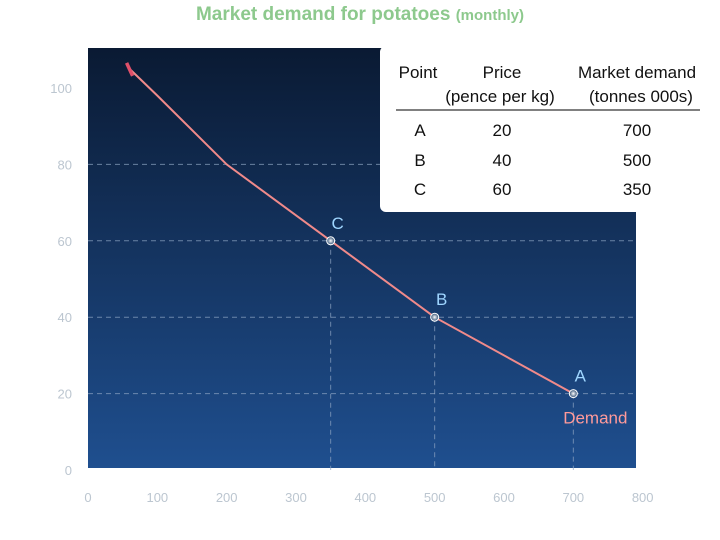 This screenshot has height=540, width=720. Describe the element at coordinates (296, 497) in the screenshot. I see `x-tick-label: 300` at that location.